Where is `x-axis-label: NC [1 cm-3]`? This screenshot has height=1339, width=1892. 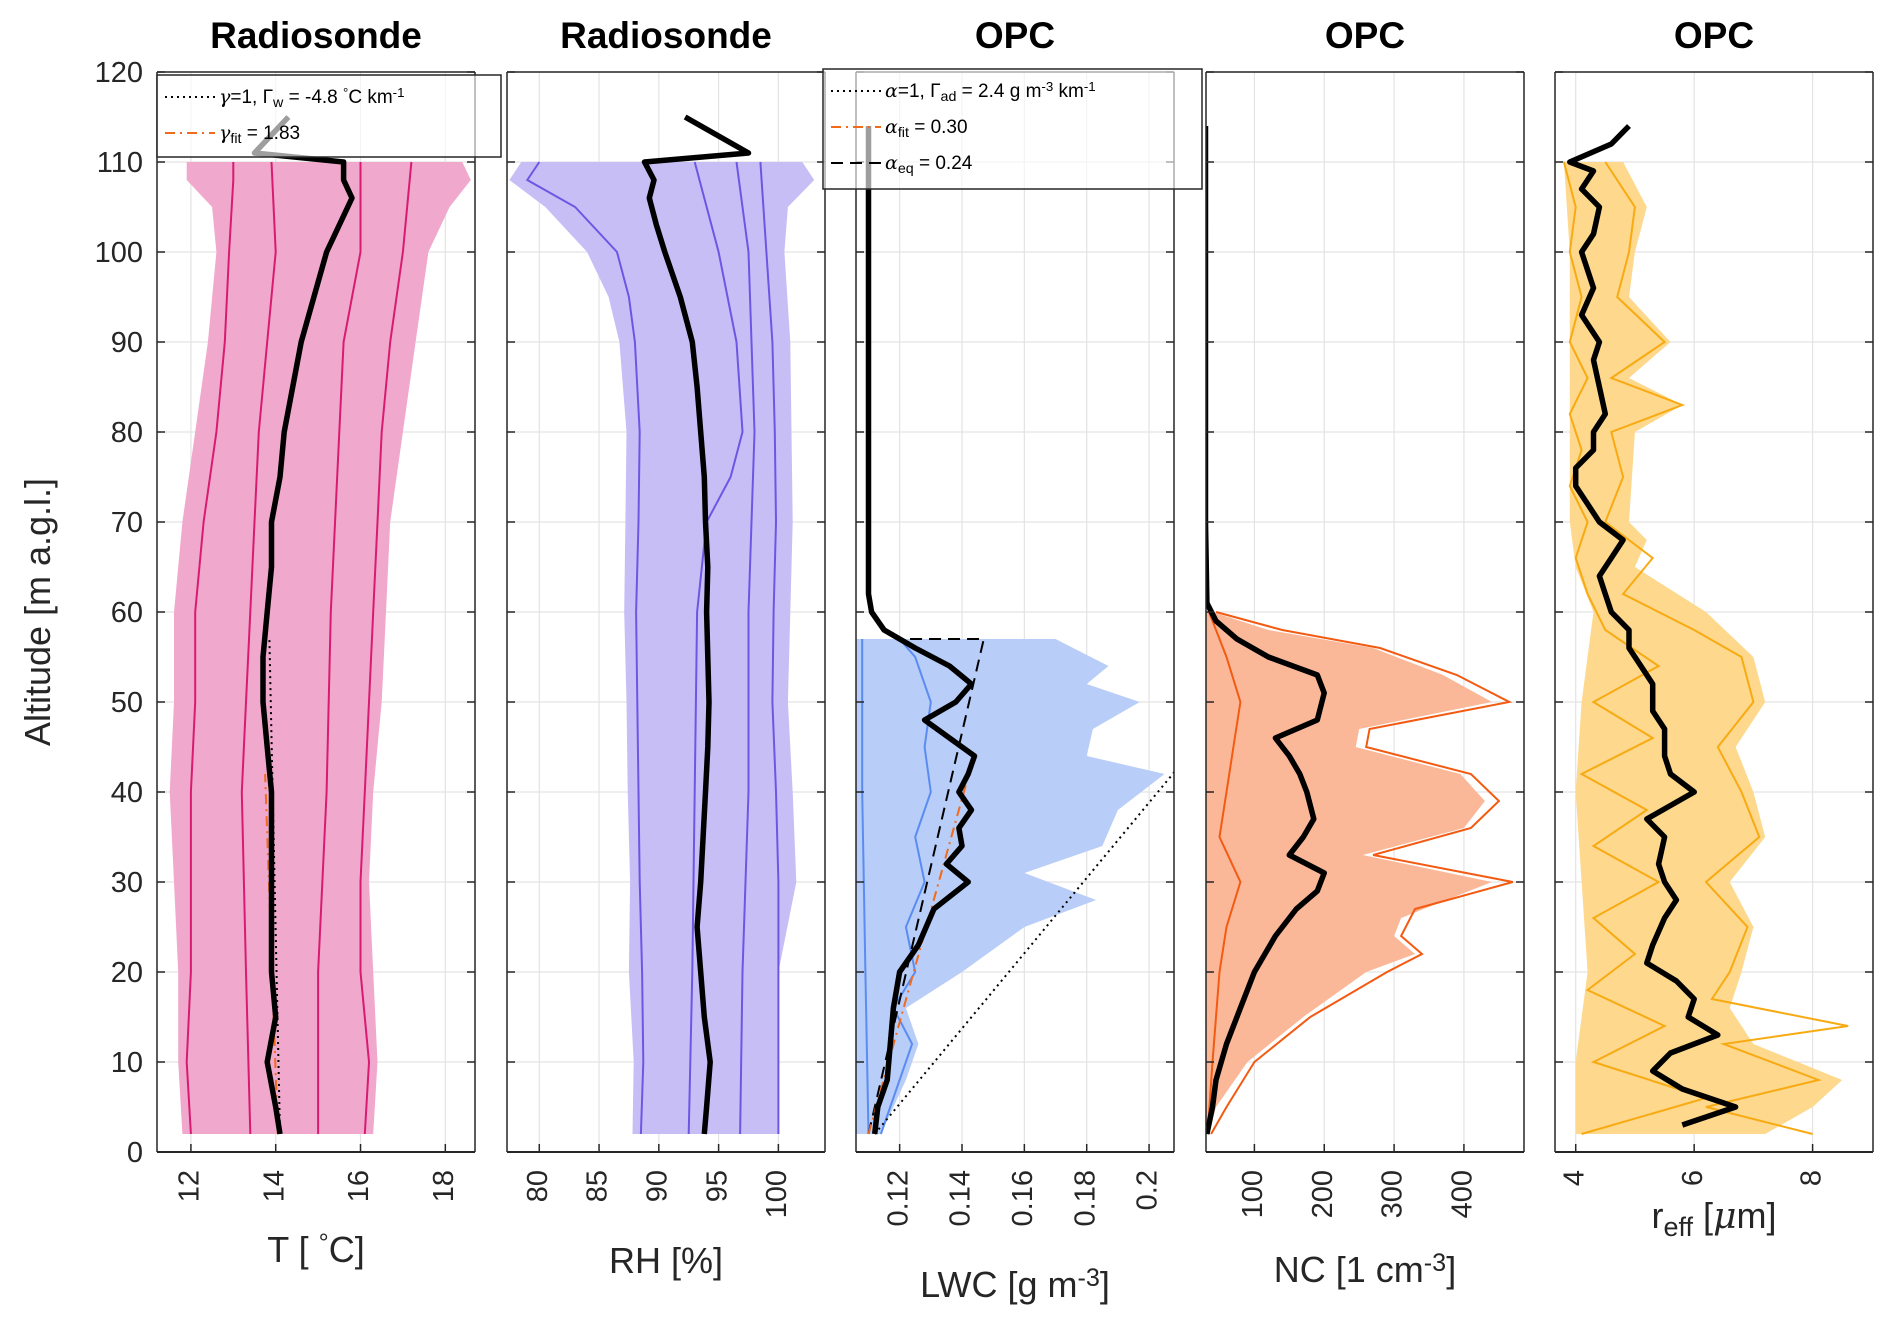
x-axis-label: NC [1 cm-3] is located at coordinates (1365, 1269).